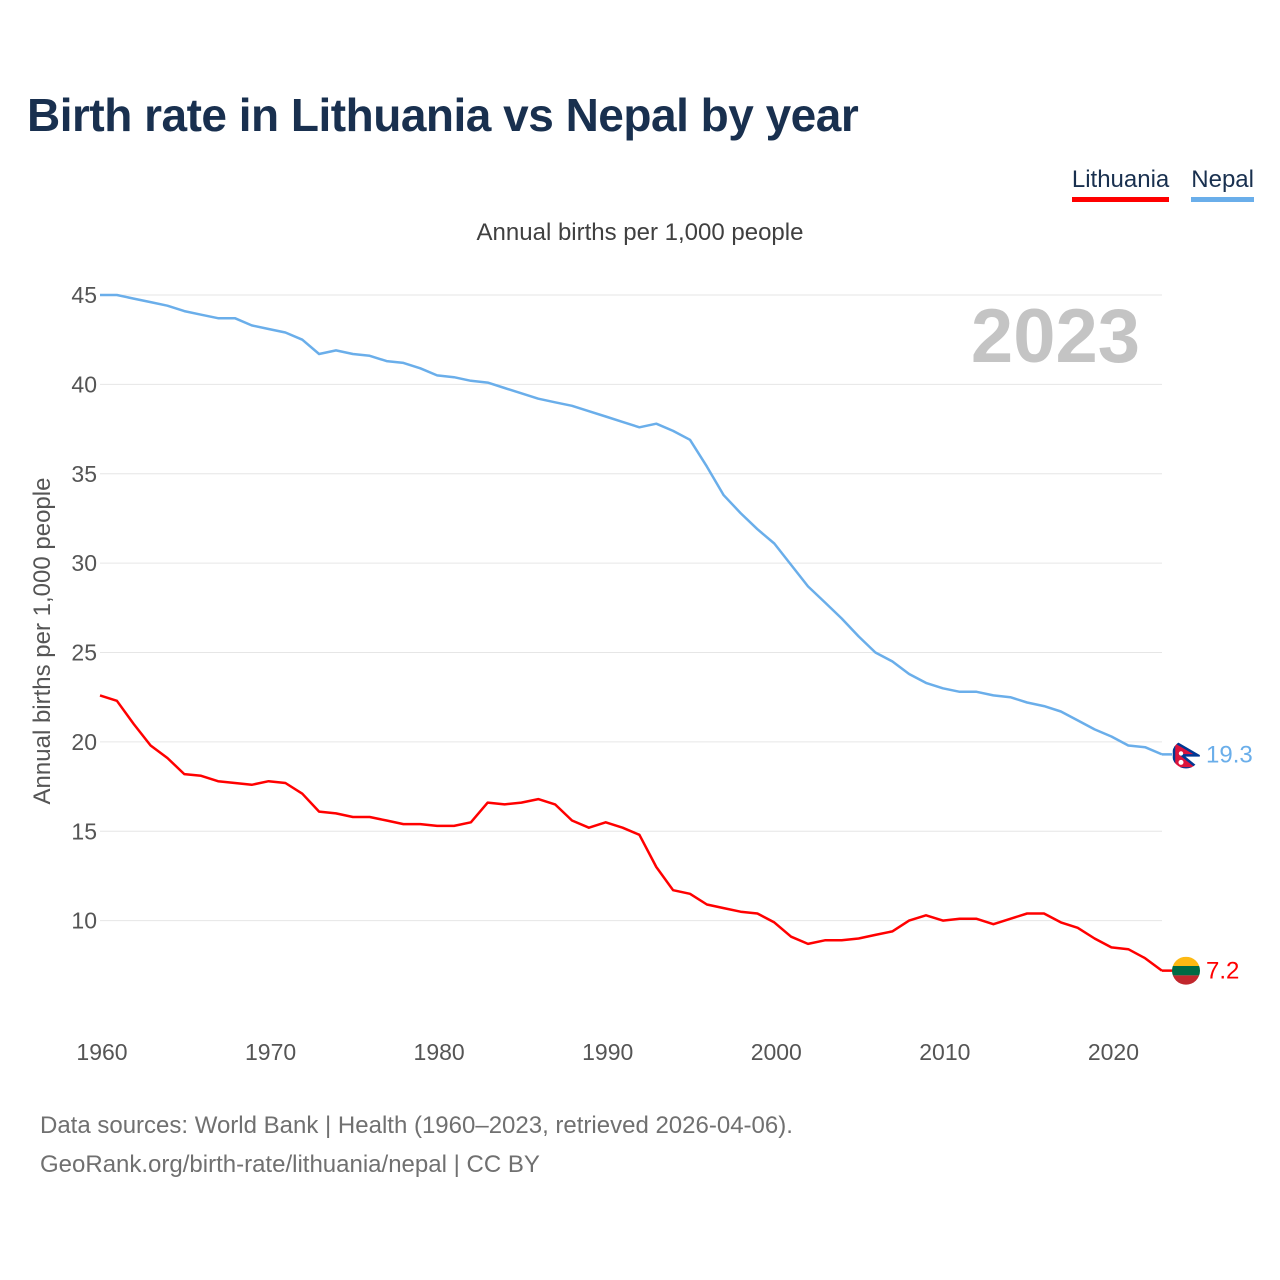  Describe the element at coordinates (84, 742) in the screenshot. I see `y-tick-label: 20` at that location.